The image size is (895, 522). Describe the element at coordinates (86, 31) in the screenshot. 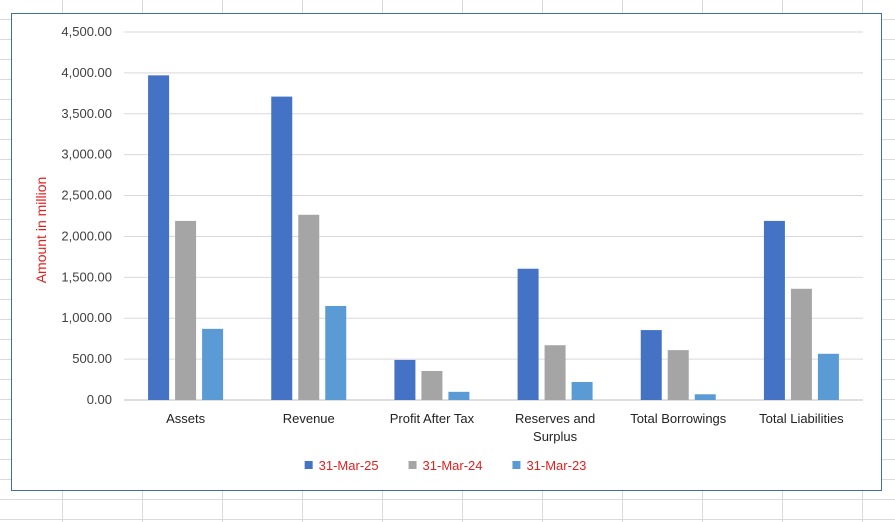

I see `y-tick-label: 4,500.00` at that location.